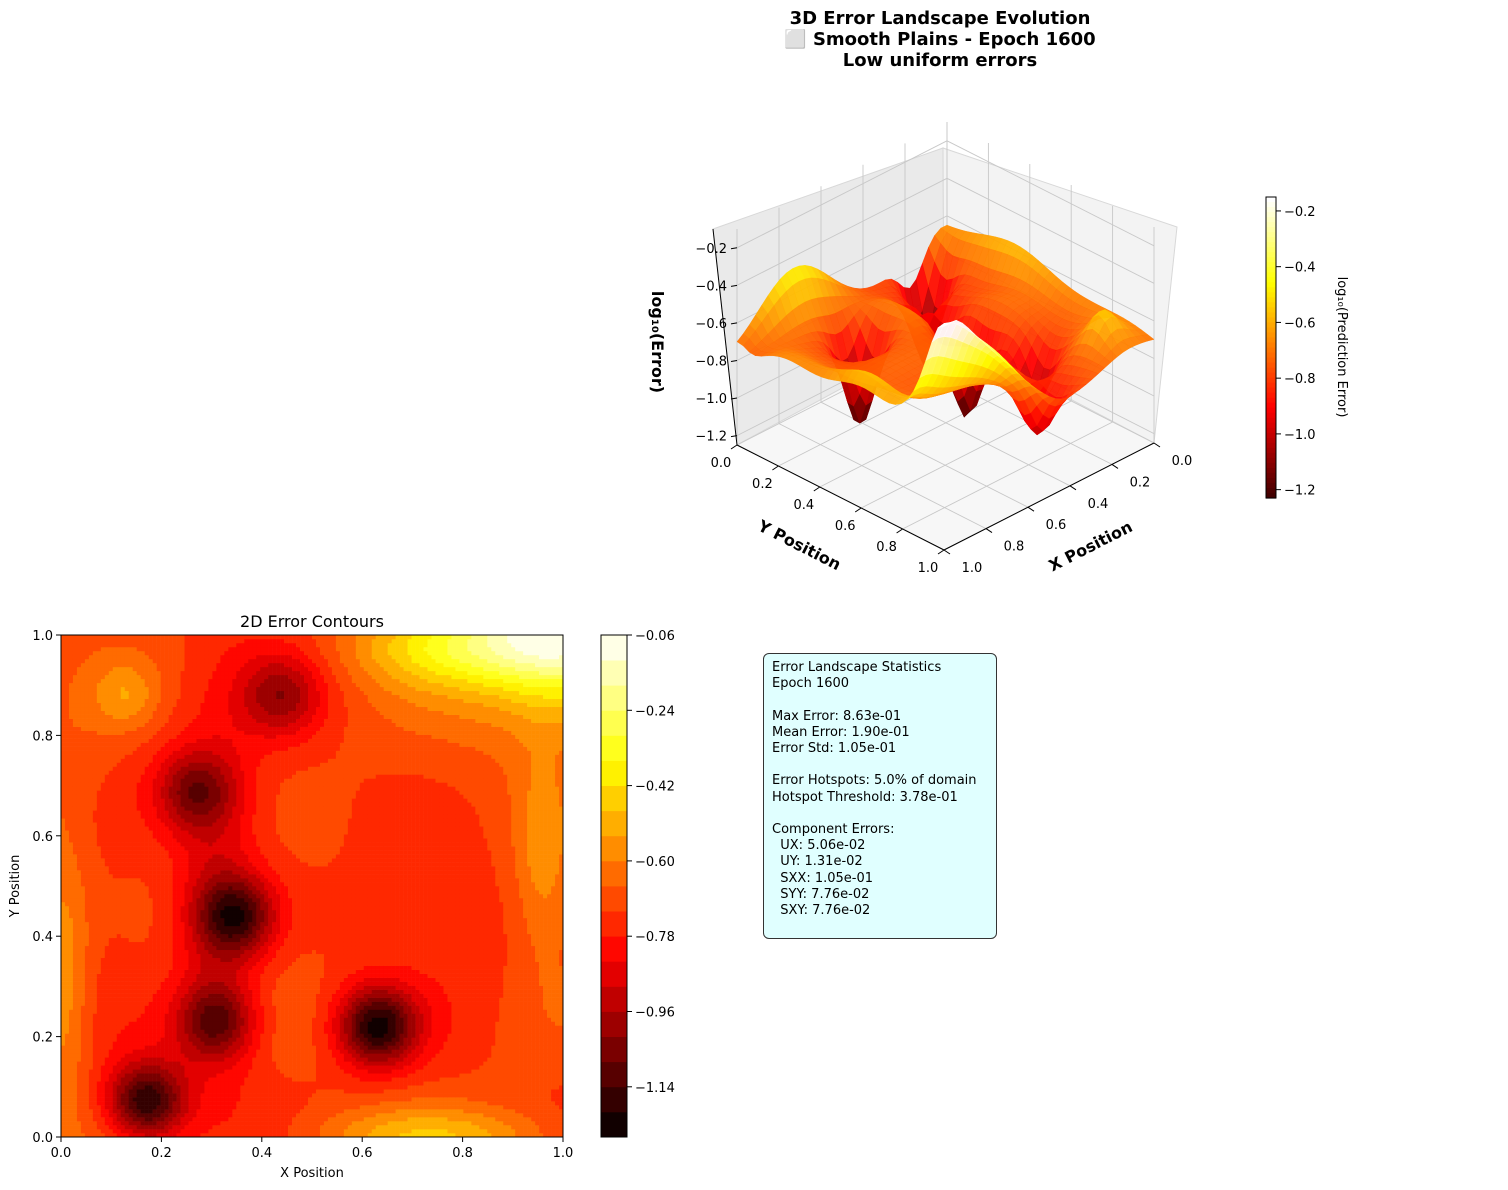 The height and width of the screenshot is (1190, 1508). Describe the element at coordinates (1073, 488) in the screenshot. I see `x-tick-mark-3d` at that location.